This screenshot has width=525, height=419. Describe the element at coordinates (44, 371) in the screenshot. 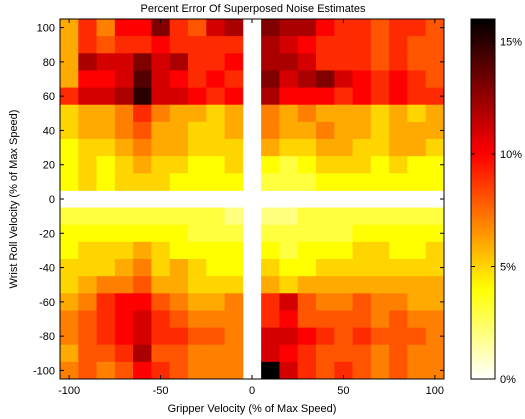

I see `y-tick-label: -100` at that location.